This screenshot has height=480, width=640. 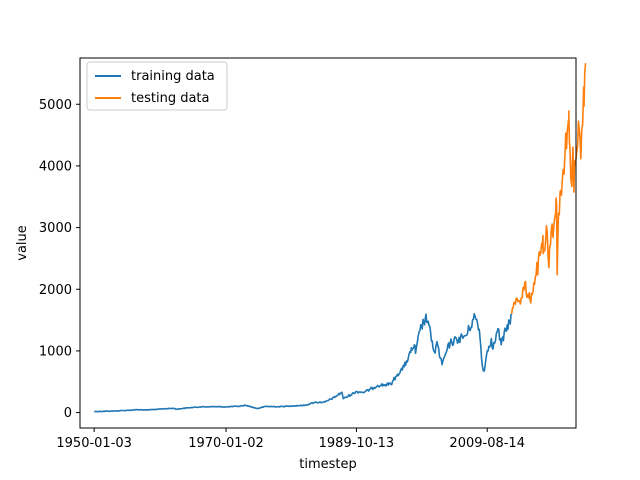 I want to click on y-axis-label: value, so click(x=22, y=243).